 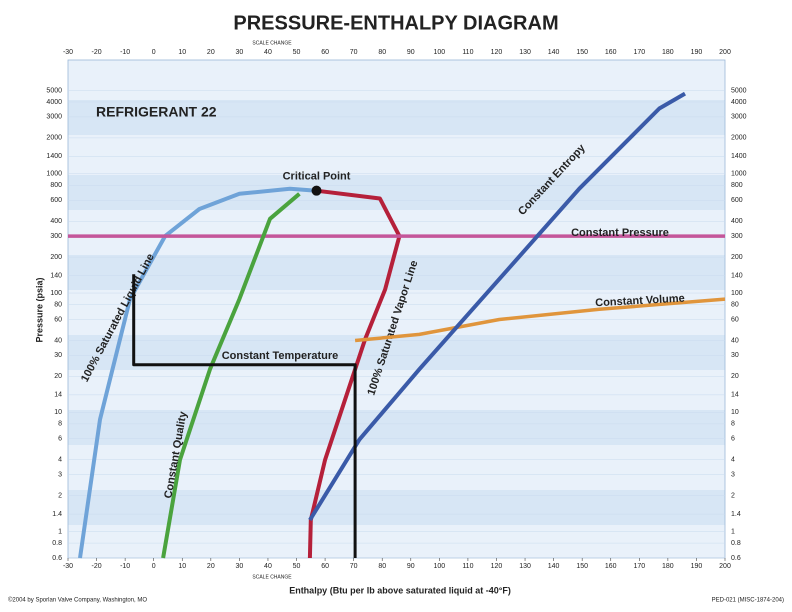 What do you see at coordinates (497, 52) in the screenshot?
I see `x-tick-label: 120` at bounding box center [497, 52].